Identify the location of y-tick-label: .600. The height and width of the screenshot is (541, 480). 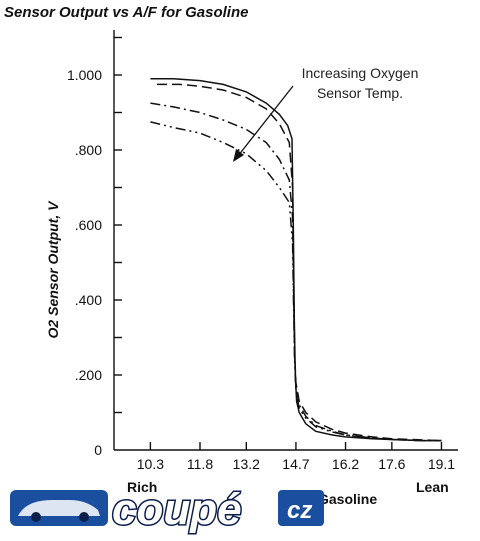
(88, 225).